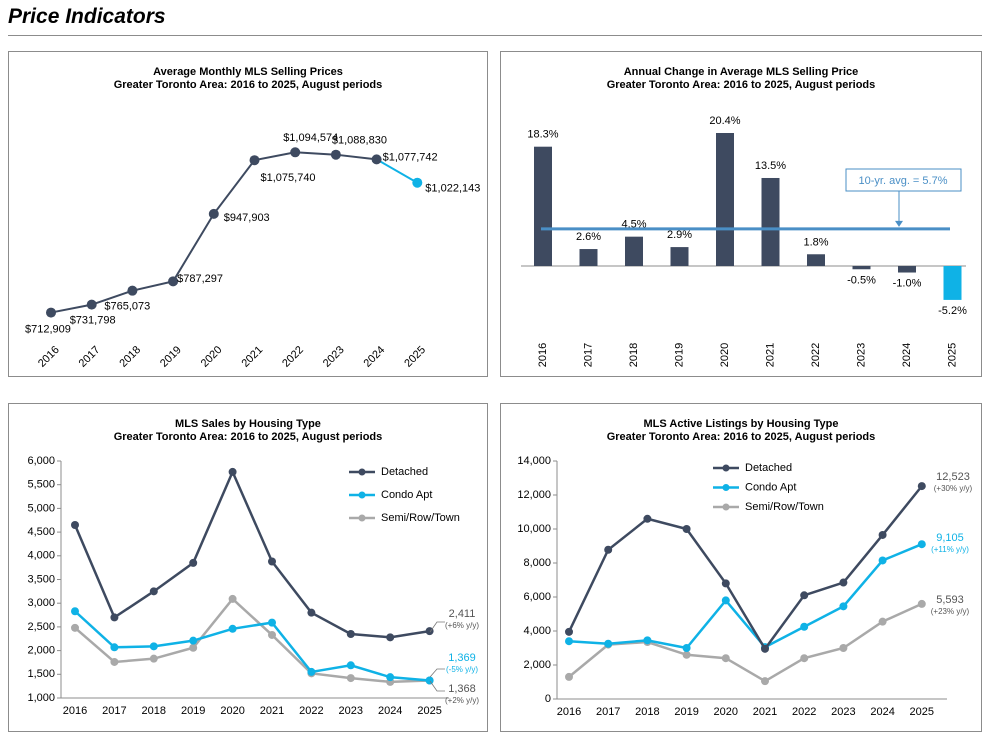  I want to click on y-tick-label: 4,000, so click(537, 631).